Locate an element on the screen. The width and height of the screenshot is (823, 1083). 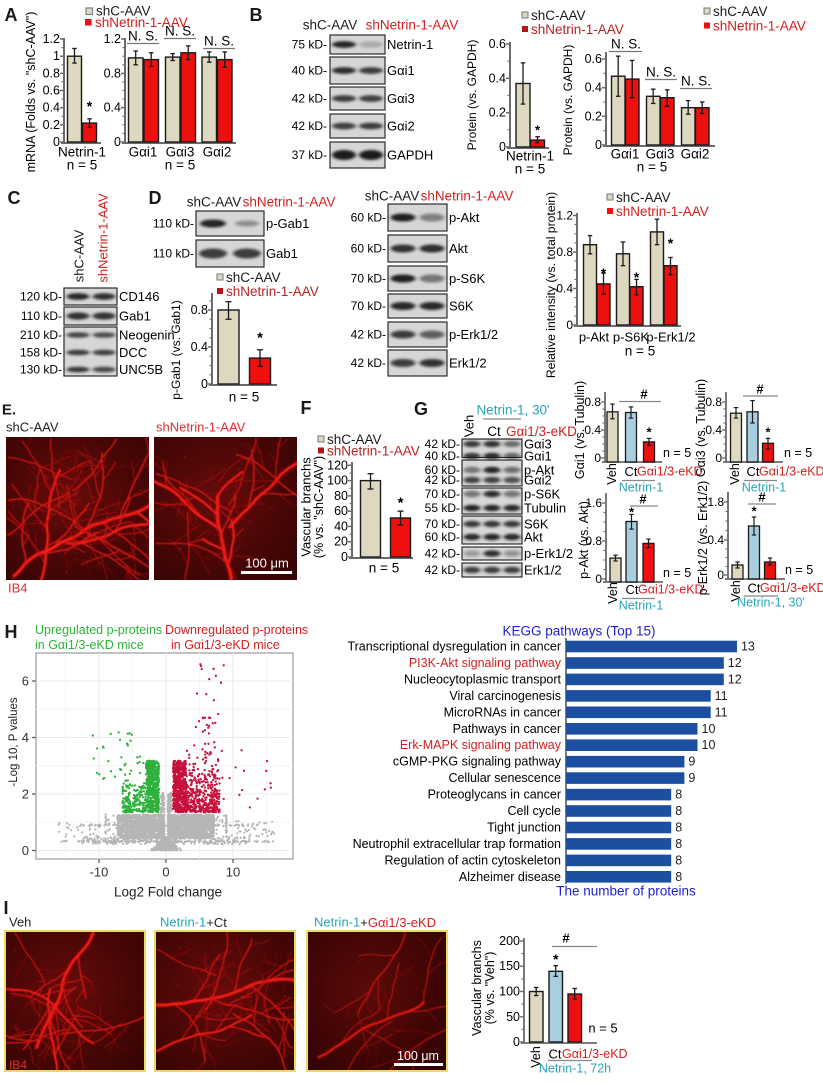
svg-text: in Gαi1/3-eKD mice is located at coordinates (225, 645).